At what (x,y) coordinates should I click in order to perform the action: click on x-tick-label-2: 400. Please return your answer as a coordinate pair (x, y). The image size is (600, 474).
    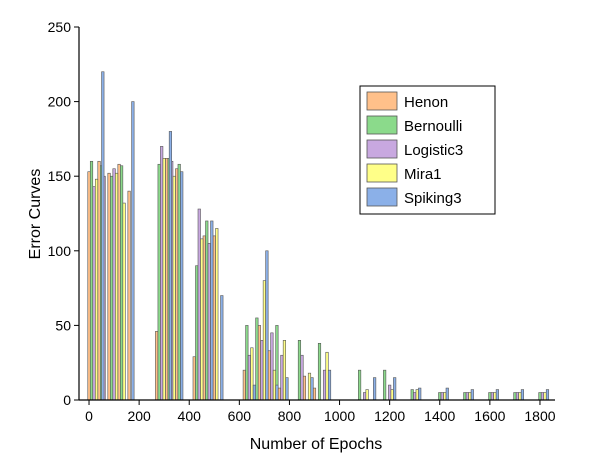
    Looking at the image, I should click on (190, 416).